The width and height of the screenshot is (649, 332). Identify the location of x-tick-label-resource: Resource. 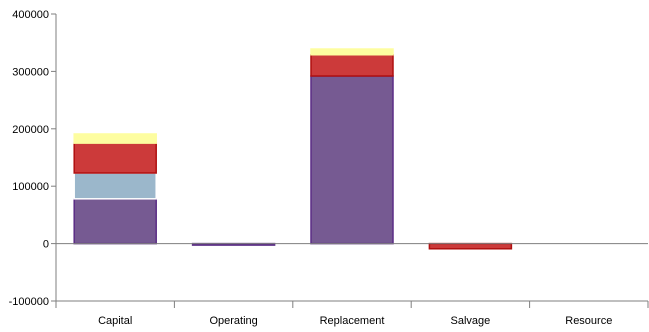
(588, 321).